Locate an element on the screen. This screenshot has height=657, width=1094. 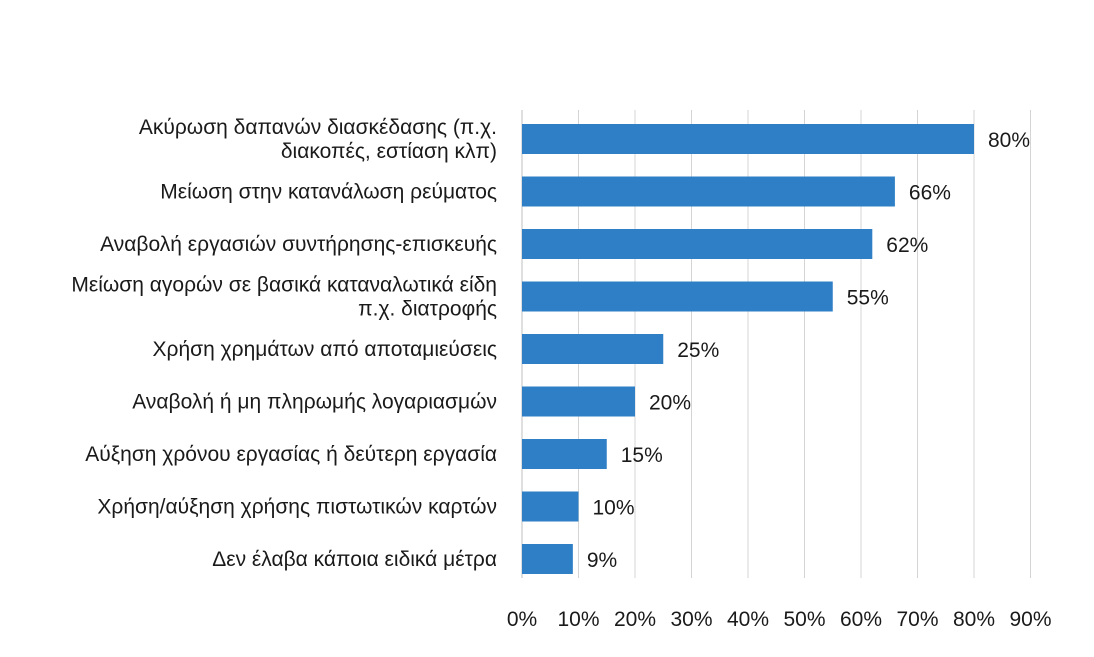
bar-value-label: 55% is located at coordinates (868, 298).